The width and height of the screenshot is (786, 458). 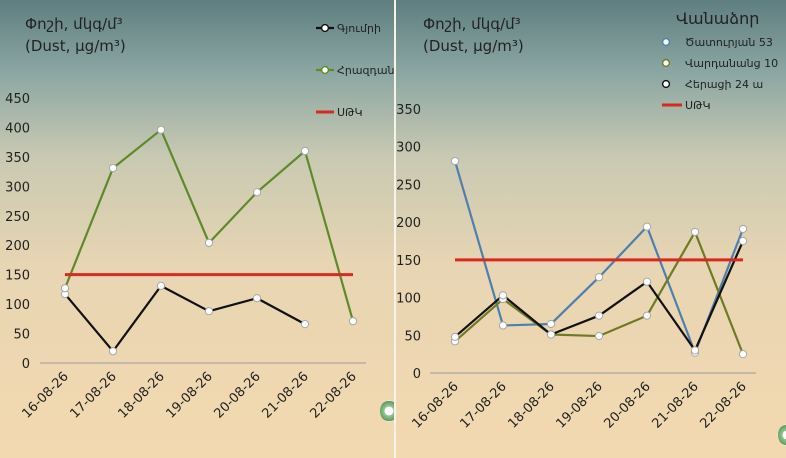 What do you see at coordinates (731, 63) in the screenshot?
I see `legend-label: Վարդանանց 10` at bounding box center [731, 63].